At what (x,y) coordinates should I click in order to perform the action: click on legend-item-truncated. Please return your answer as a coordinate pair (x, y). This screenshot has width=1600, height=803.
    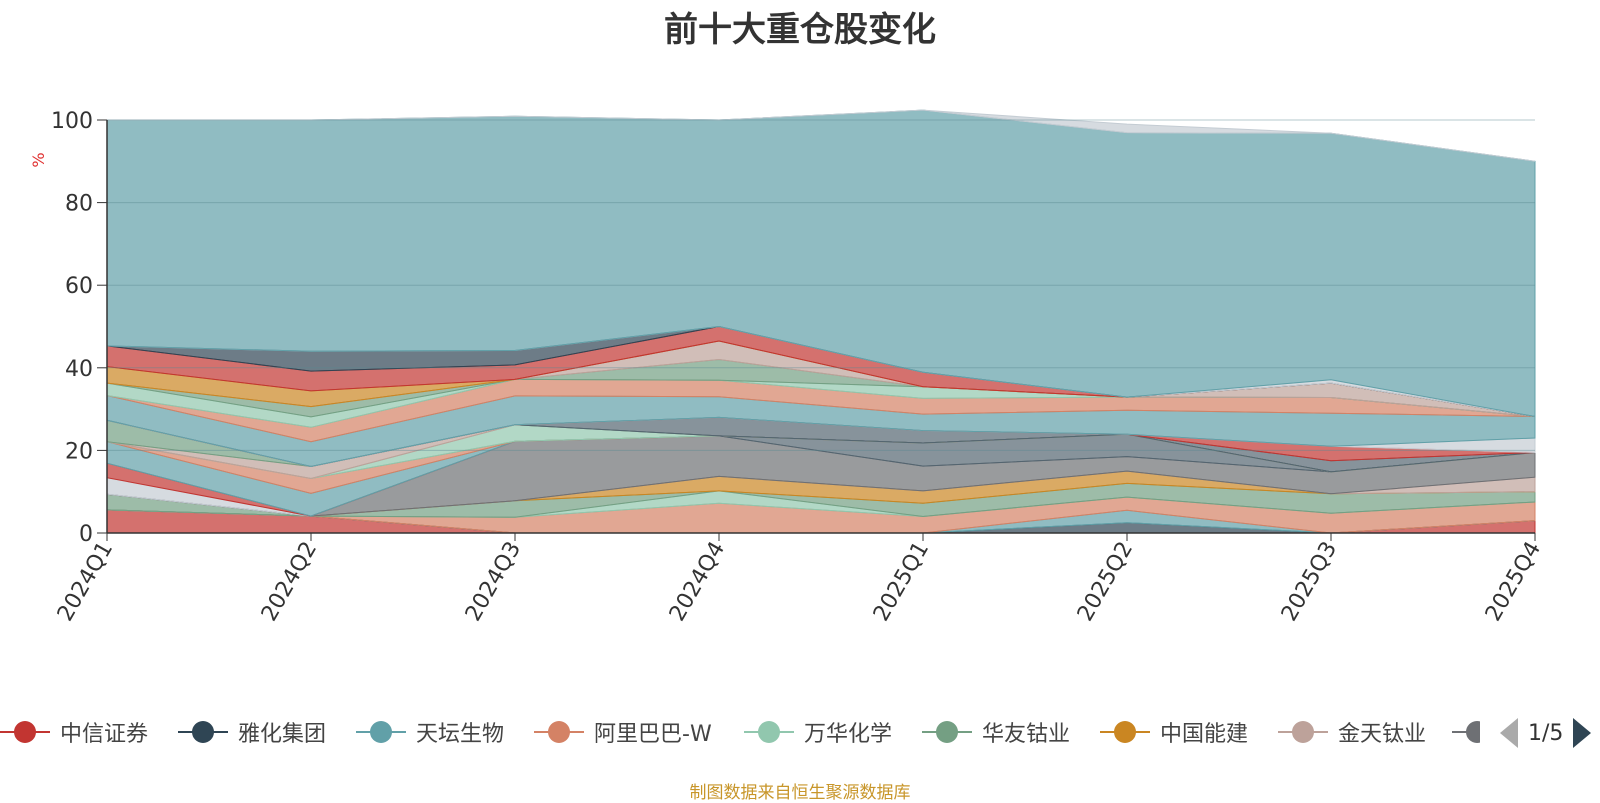
    Looking at the image, I should click on (1466, 732).